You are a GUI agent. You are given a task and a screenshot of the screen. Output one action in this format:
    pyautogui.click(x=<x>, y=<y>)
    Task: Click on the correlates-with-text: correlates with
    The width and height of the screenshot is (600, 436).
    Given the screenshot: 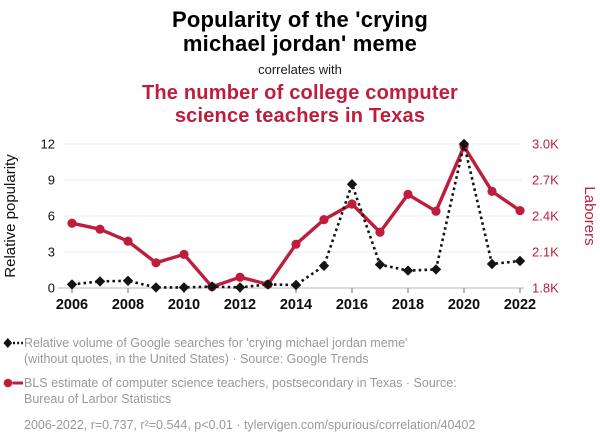 What is the action you would take?
    pyautogui.click(x=300, y=69)
    